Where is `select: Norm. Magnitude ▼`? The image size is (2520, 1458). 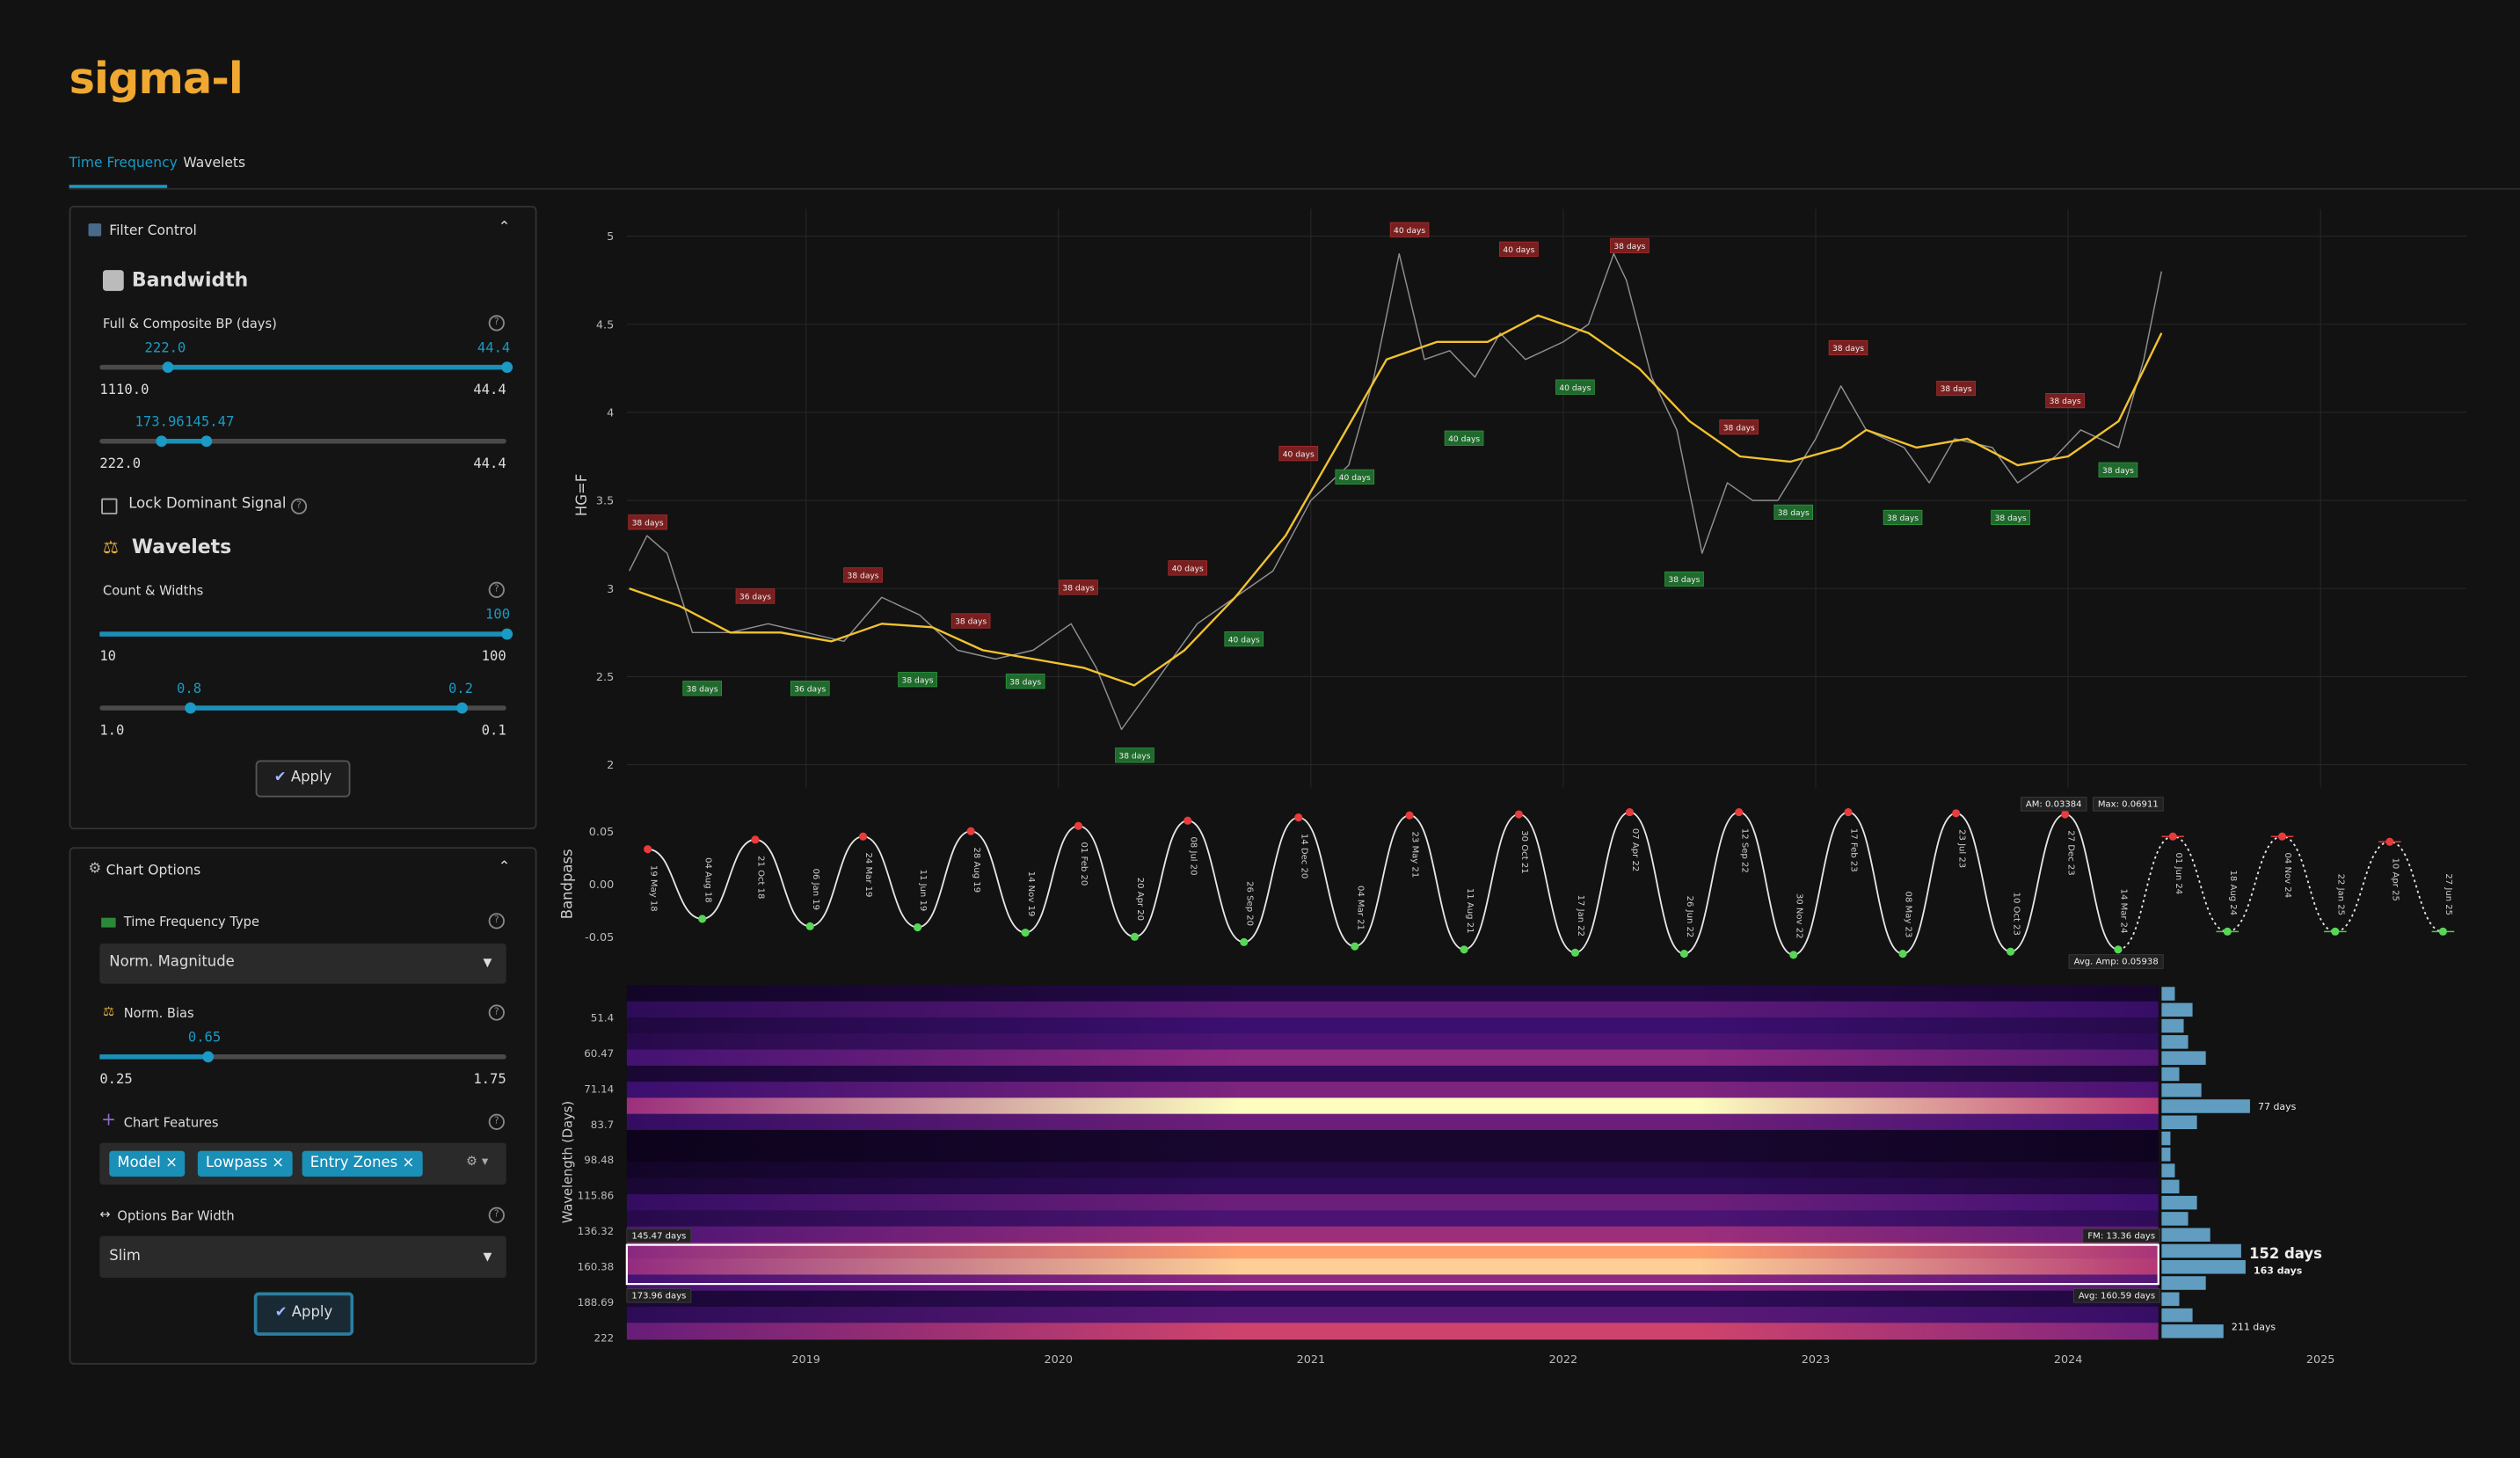
select: Norm. Magnitude ▼ is located at coordinates (302, 963).